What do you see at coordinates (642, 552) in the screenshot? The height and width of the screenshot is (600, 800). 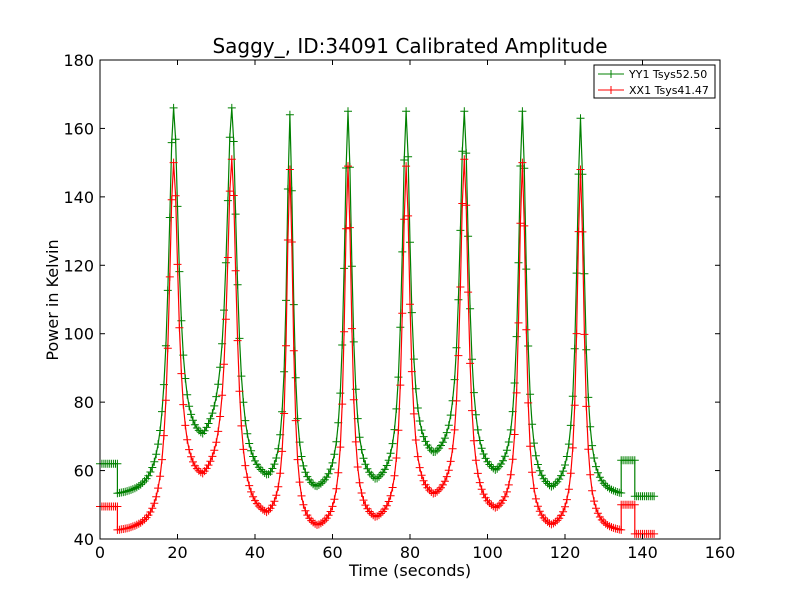 I see `x-tick-label: 140` at bounding box center [642, 552].